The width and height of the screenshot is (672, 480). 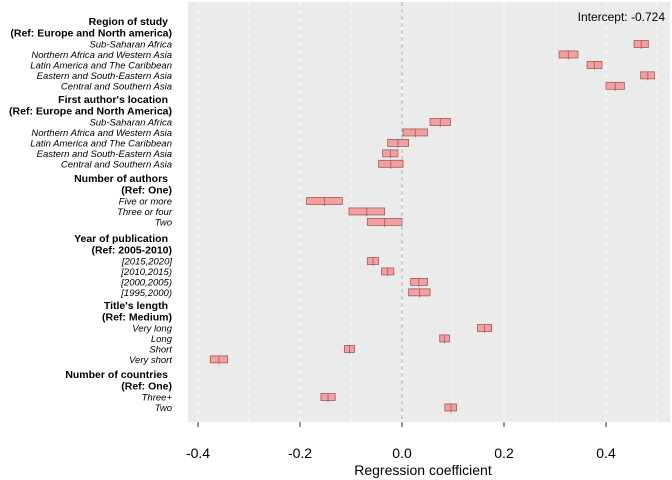 What do you see at coordinates (90, 112) in the screenshot?
I see `group-reference: (Ref: Europe and North America)` at bounding box center [90, 112].